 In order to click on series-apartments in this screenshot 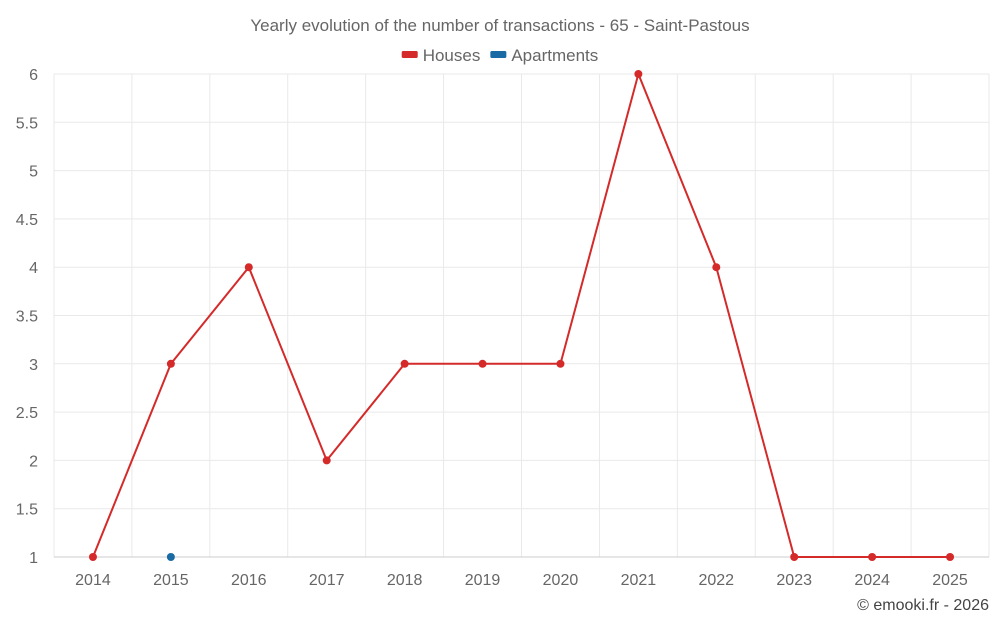, I will do `click(170, 557)`.